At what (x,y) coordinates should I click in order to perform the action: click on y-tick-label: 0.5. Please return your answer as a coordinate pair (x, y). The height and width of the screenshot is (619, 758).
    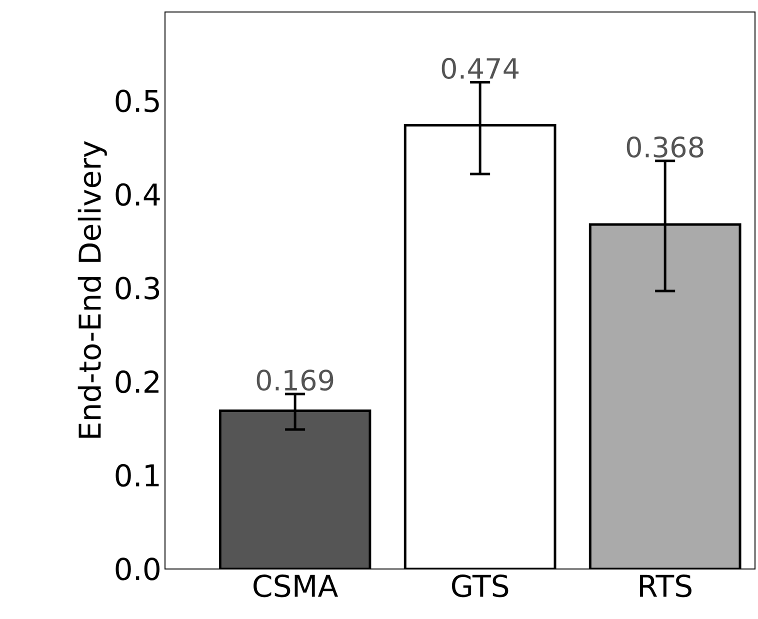
    Looking at the image, I should click on (137, 101).